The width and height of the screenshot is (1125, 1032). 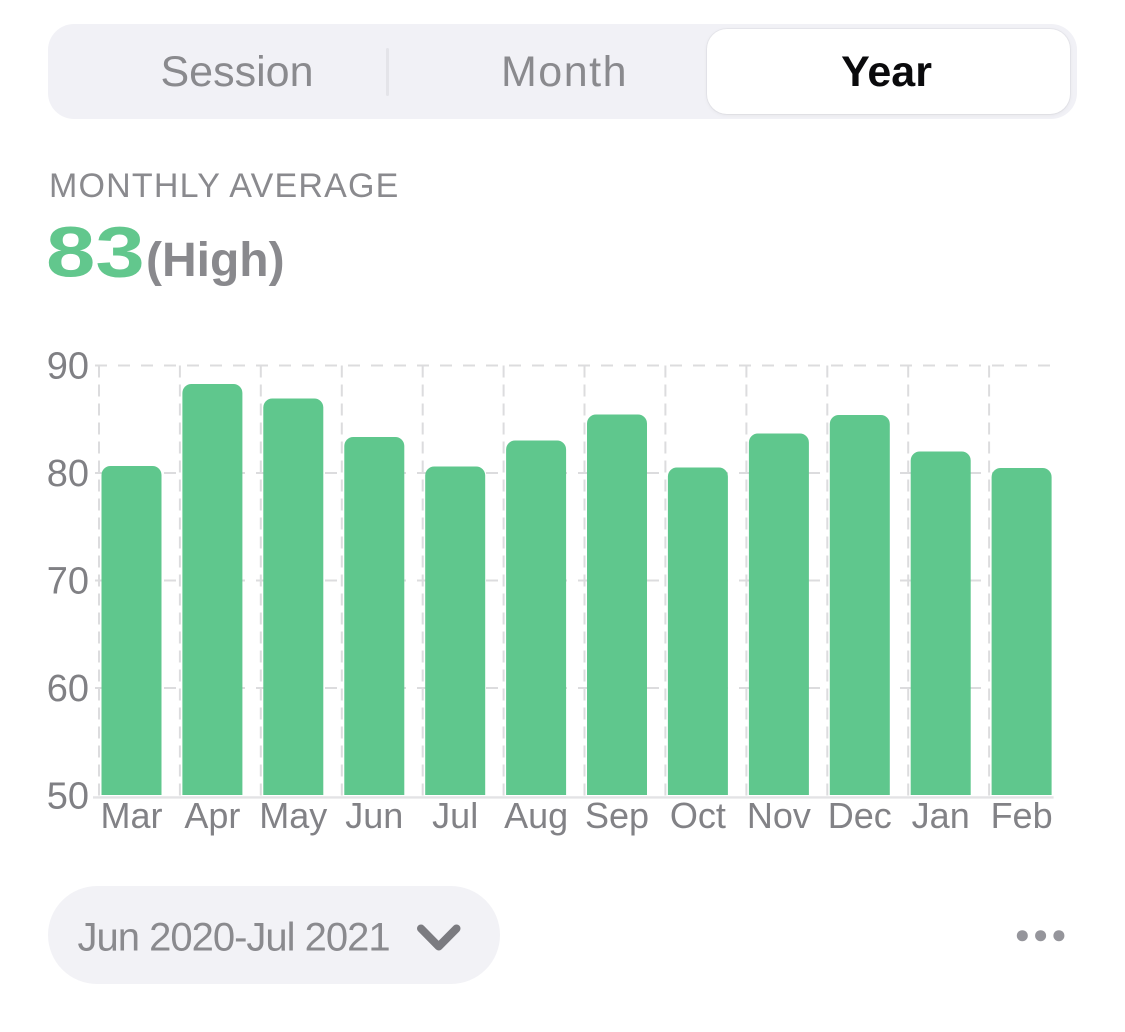 I want to click on svg-text: 60, so click(x=68, y=689).